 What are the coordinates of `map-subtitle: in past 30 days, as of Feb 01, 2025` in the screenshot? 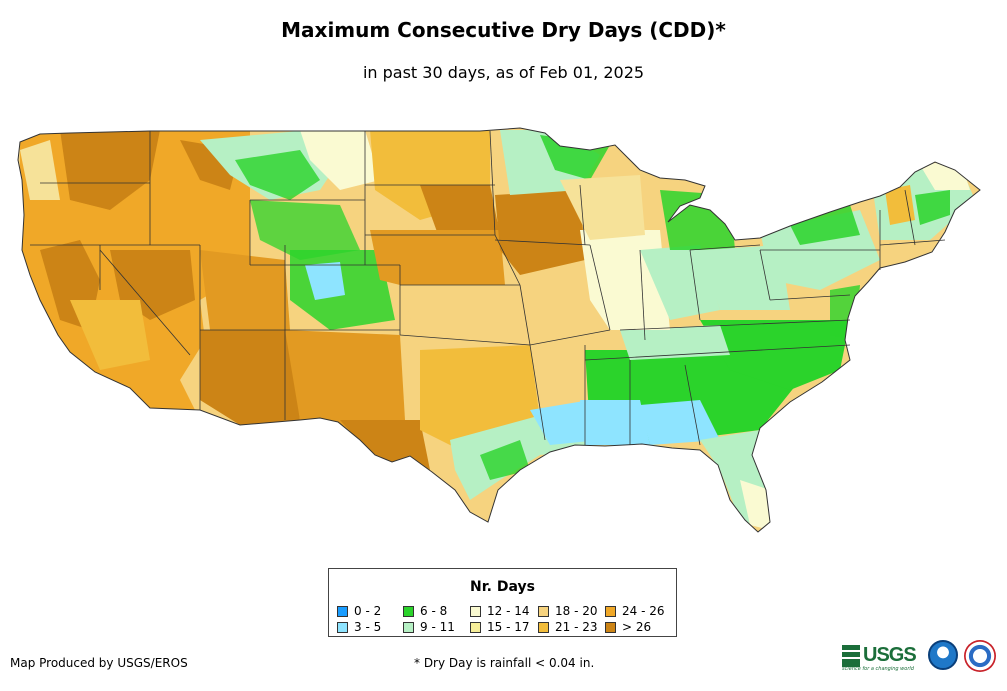 It's located at (503, 72).